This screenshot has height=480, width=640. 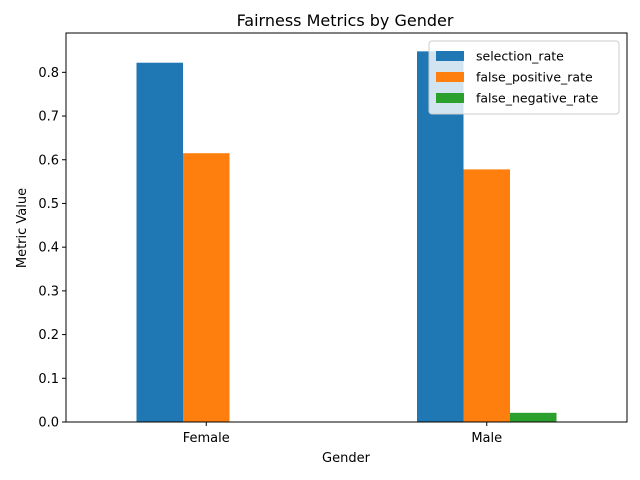 I want to click on y-tick-label: 0.5, so click(x=48, y=204).